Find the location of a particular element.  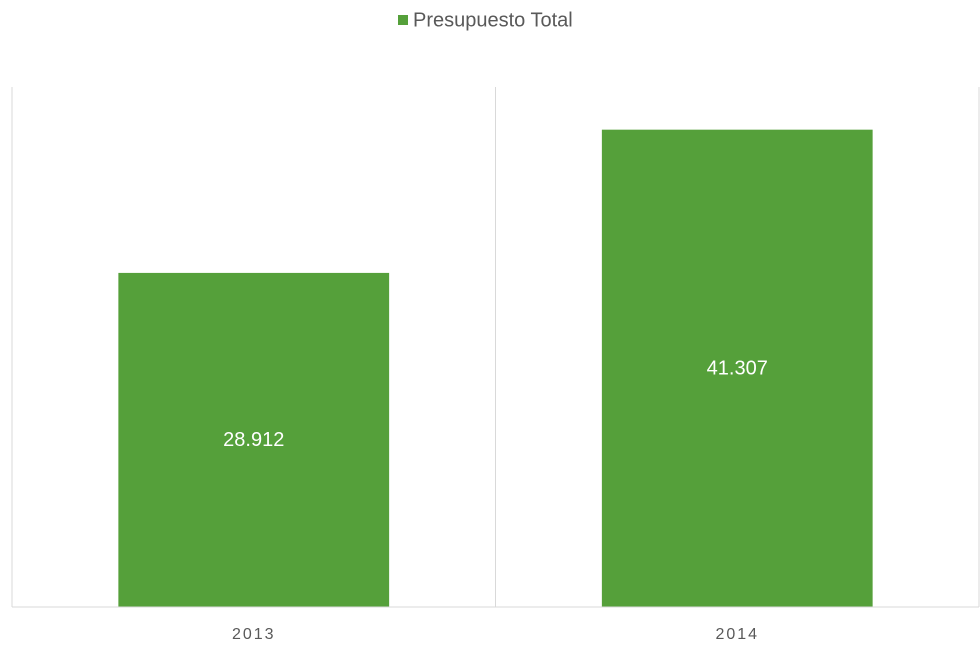

bar is located at coordinates (254, 439).